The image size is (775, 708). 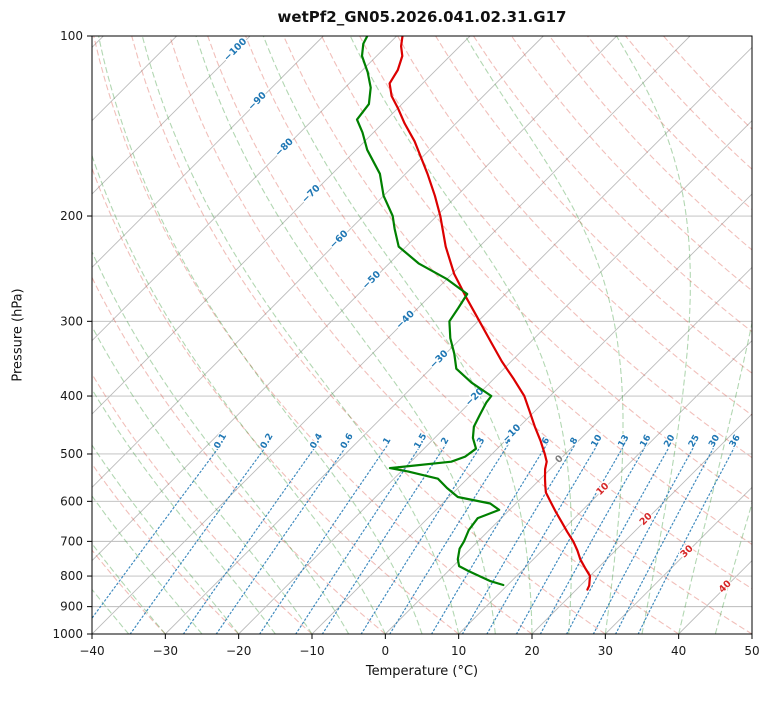 I want to click on svg-text: 2, so click(x=446, y=441).